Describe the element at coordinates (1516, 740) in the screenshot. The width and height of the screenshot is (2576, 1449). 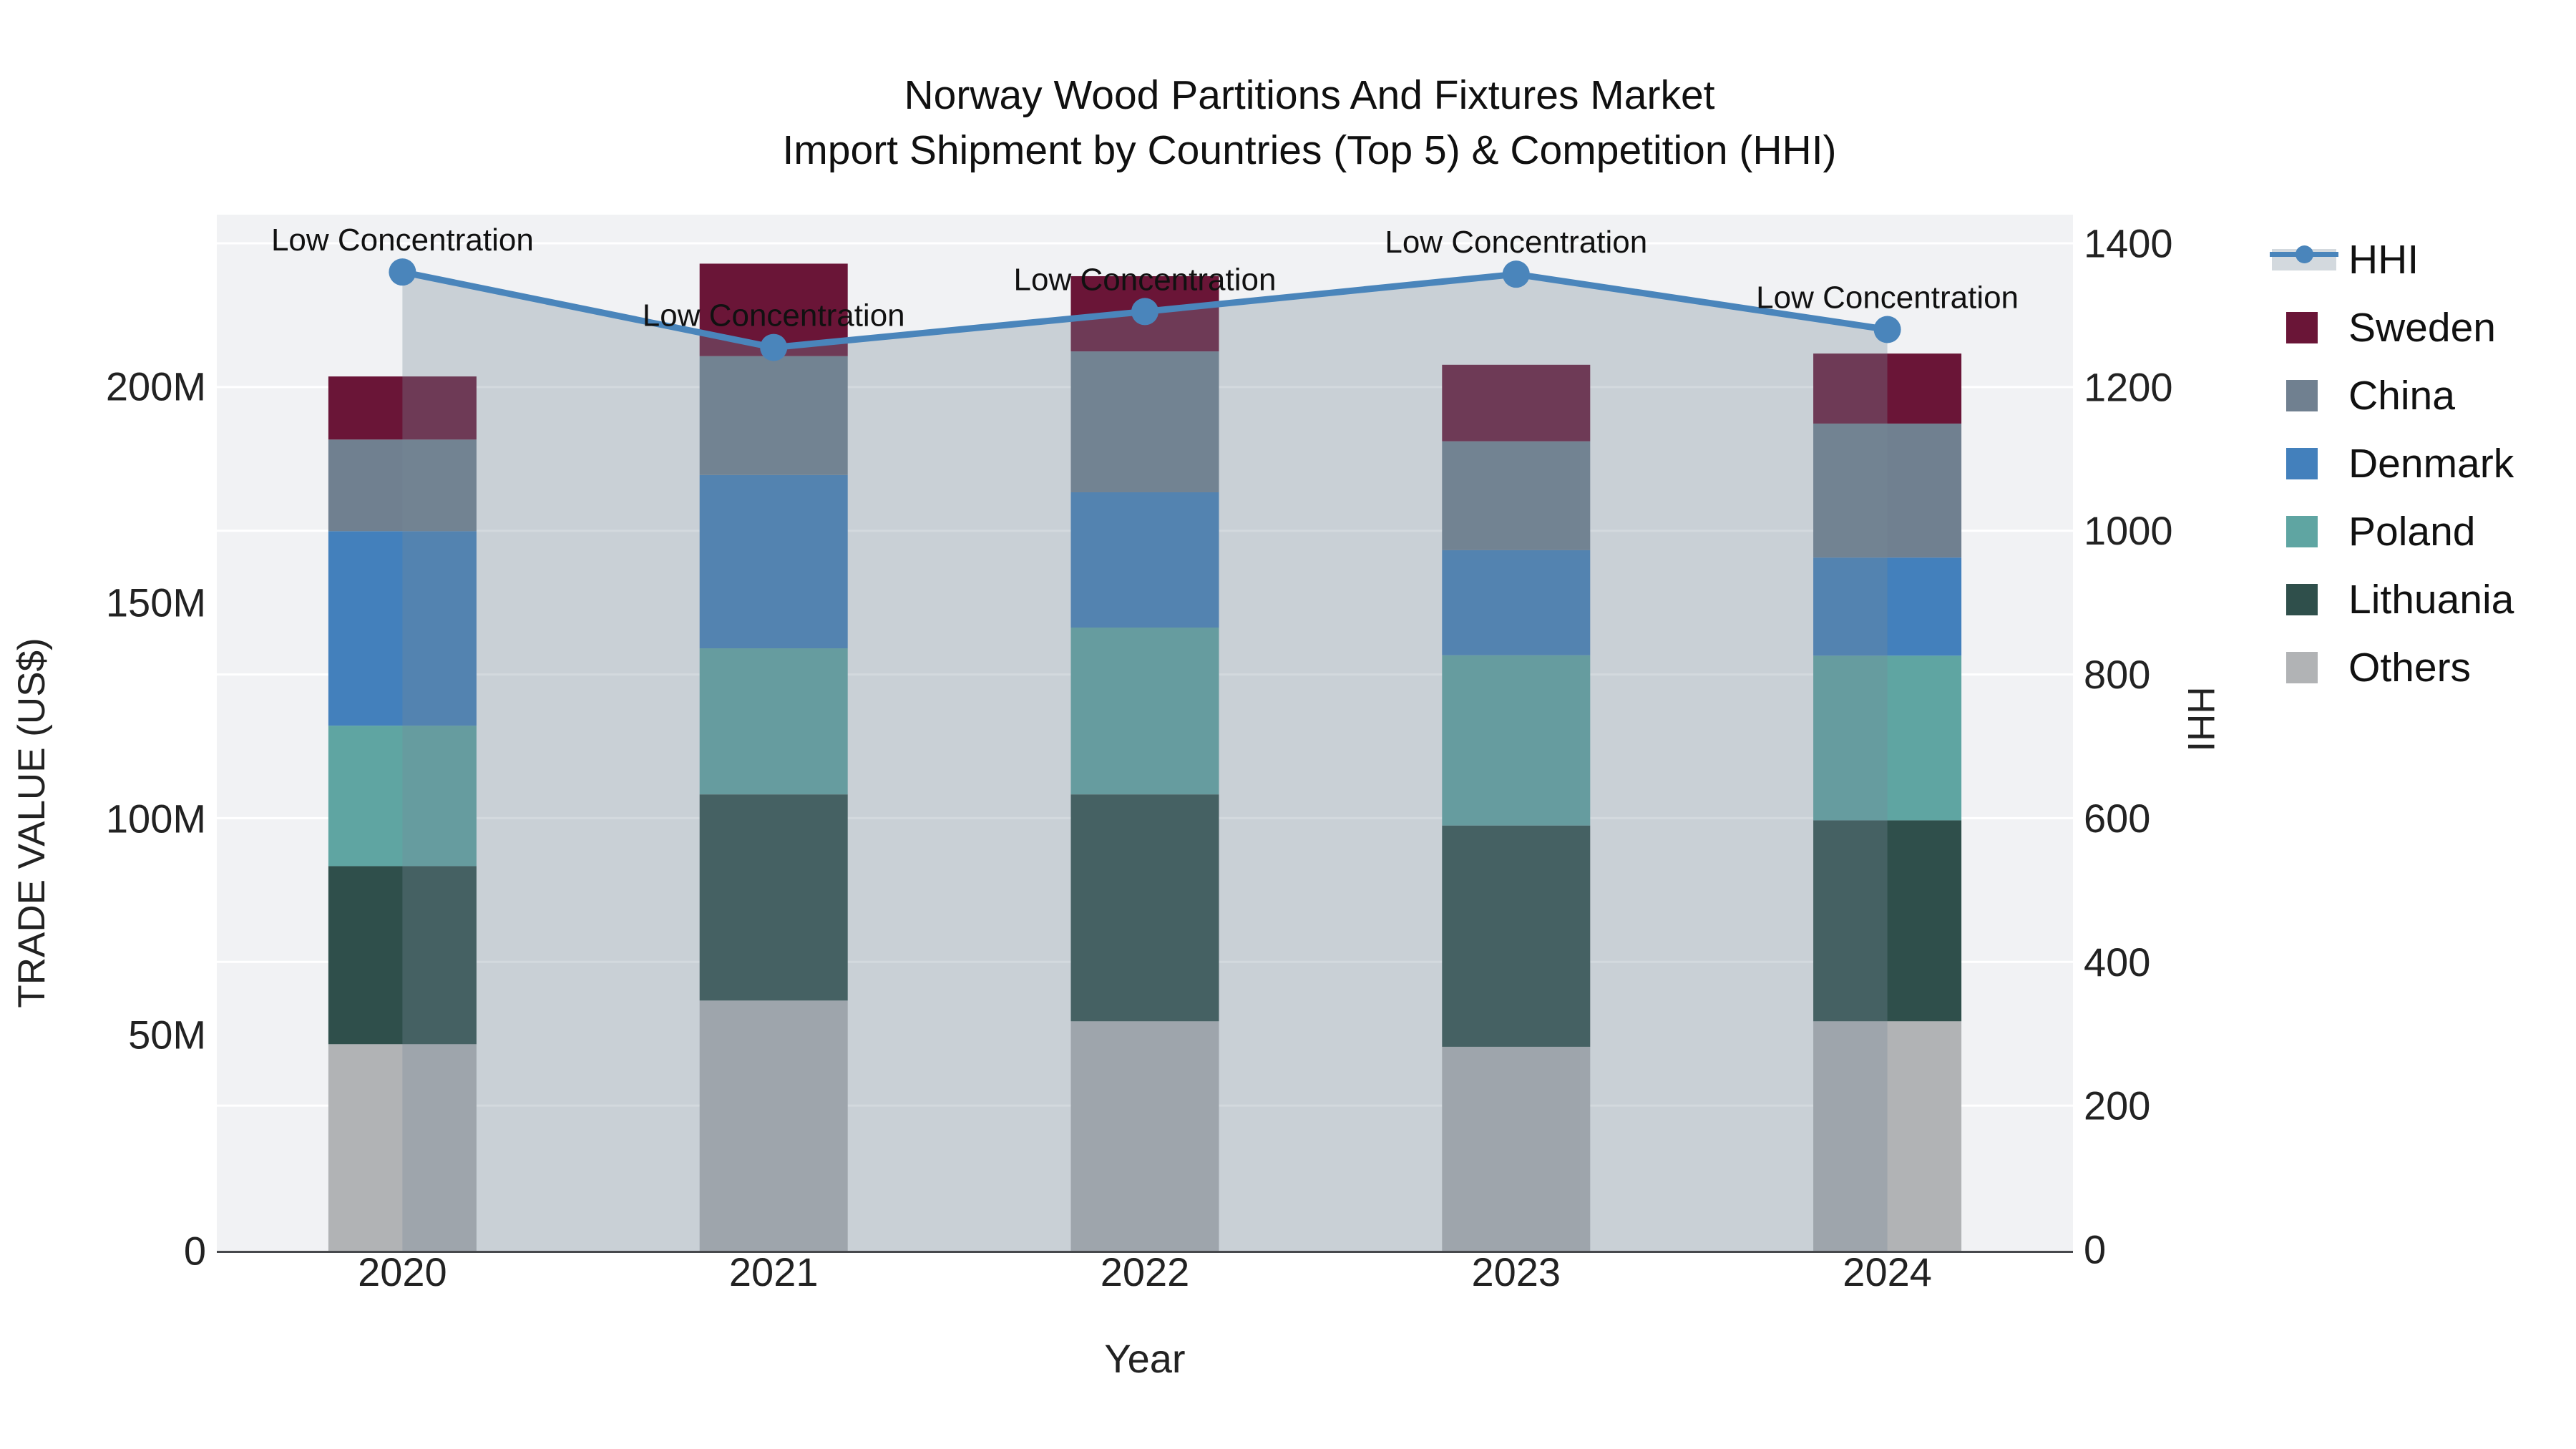
I see `bar-segment-2023-poland` at that location.